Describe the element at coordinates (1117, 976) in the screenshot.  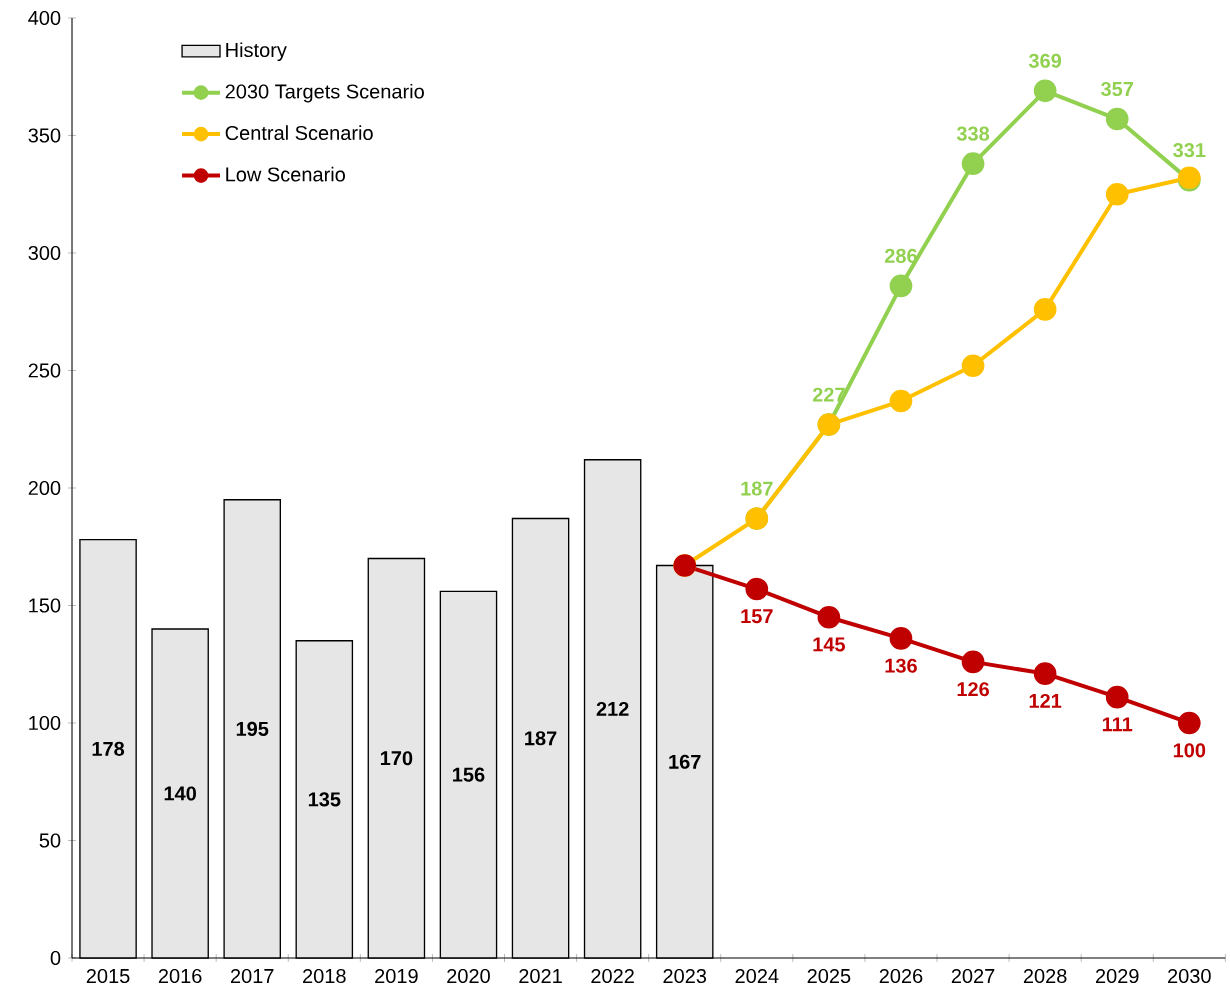
I see `x-tick-label: 2029` at that location.